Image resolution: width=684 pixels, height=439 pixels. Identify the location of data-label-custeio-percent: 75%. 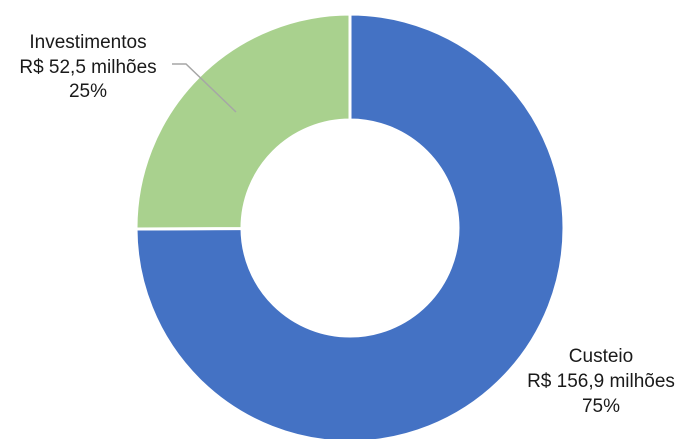
(601, 406).